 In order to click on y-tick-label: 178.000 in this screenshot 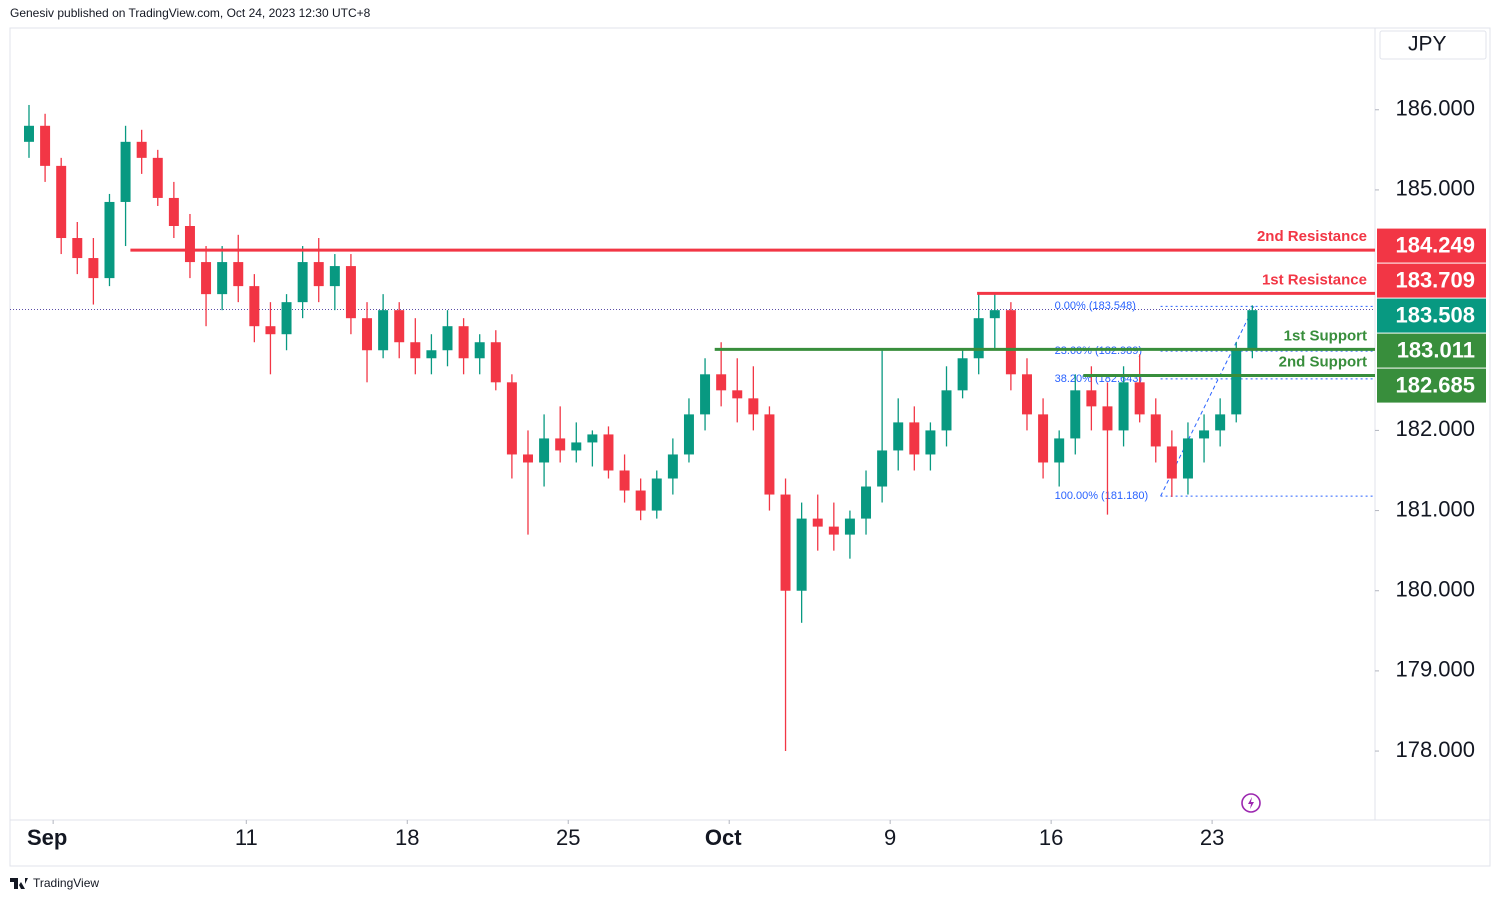, I will do `click(1435, 749)`.